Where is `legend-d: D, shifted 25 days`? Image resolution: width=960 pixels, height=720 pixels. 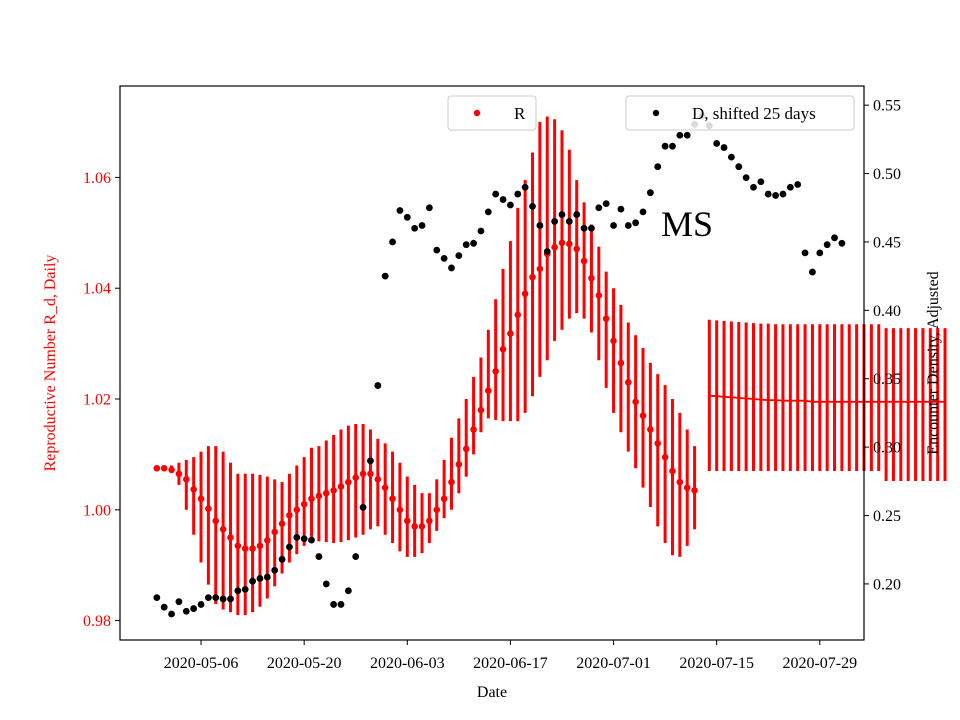
legend-d: D, shifted 25 days is located at coordinates (740, 113).